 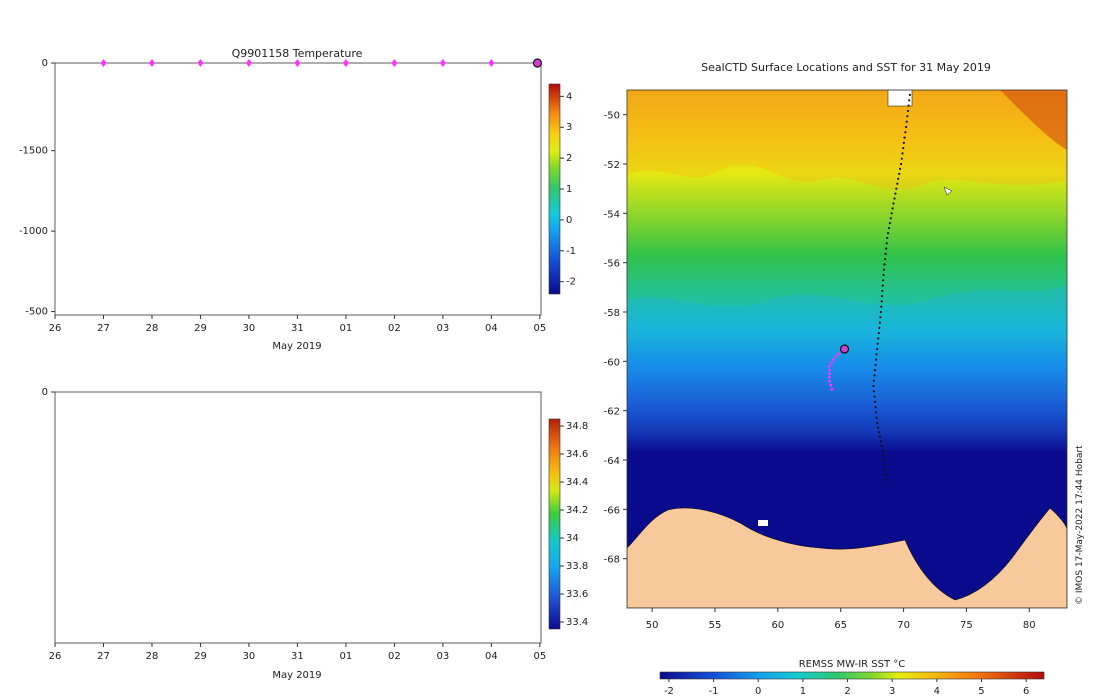 I want to click on colorbar-tick-label: 33.8, so click(x=577, y=566).